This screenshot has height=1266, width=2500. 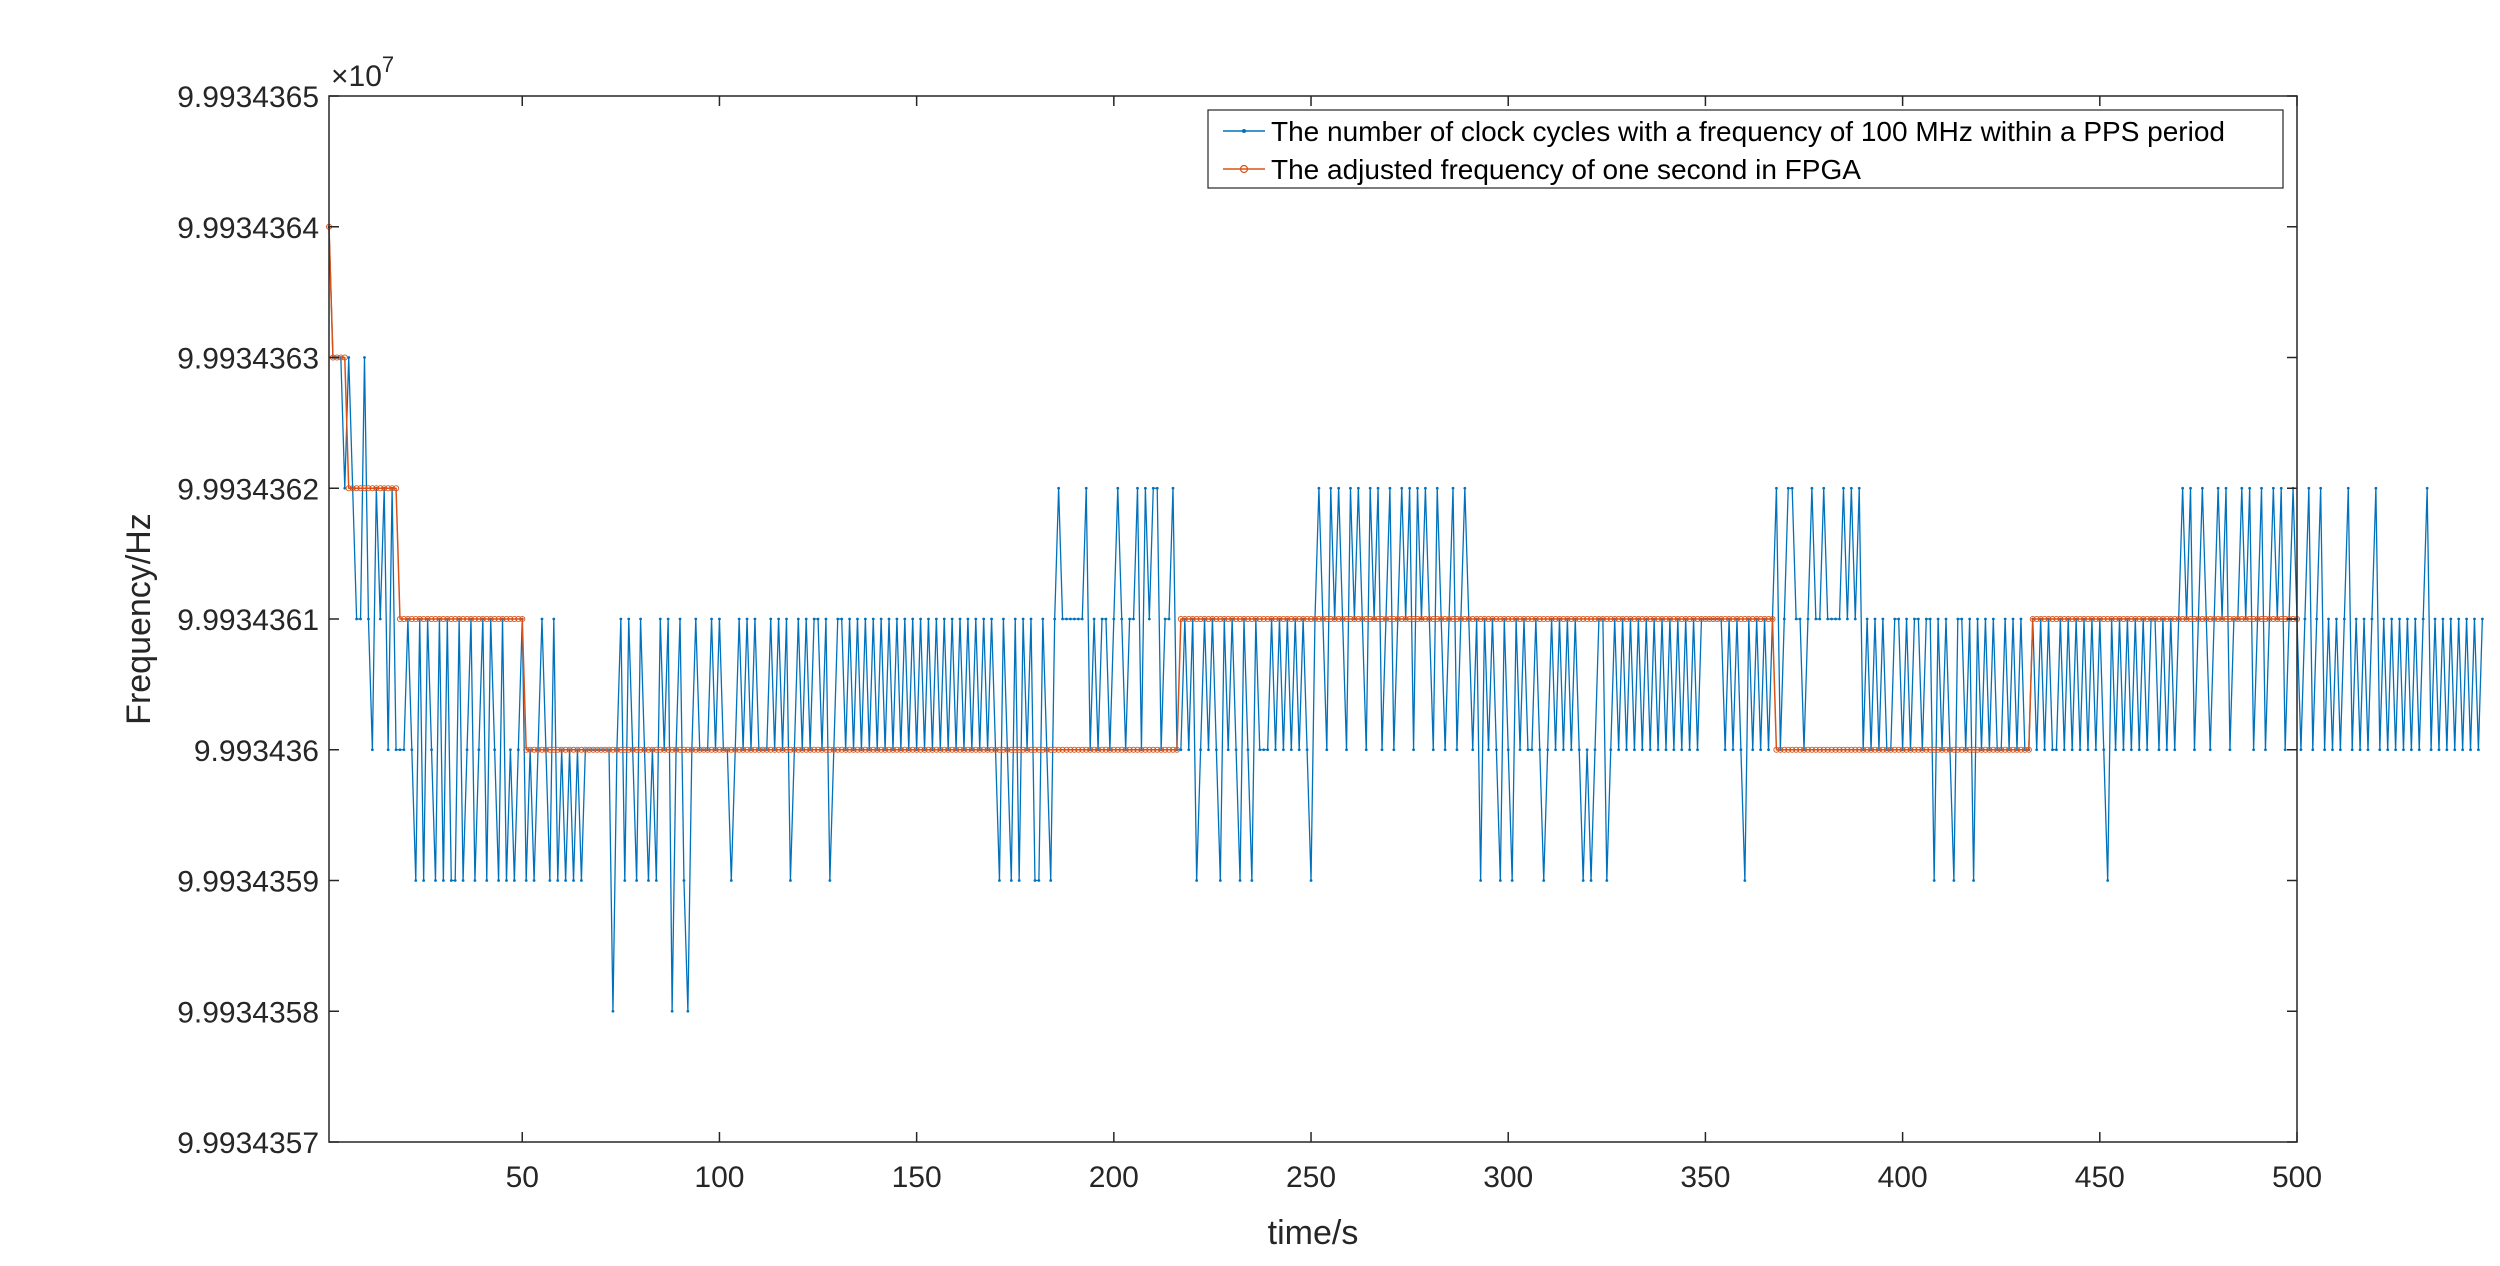 I want to click on y-tick-label: 9.9934362, so click(x=248, y=489).